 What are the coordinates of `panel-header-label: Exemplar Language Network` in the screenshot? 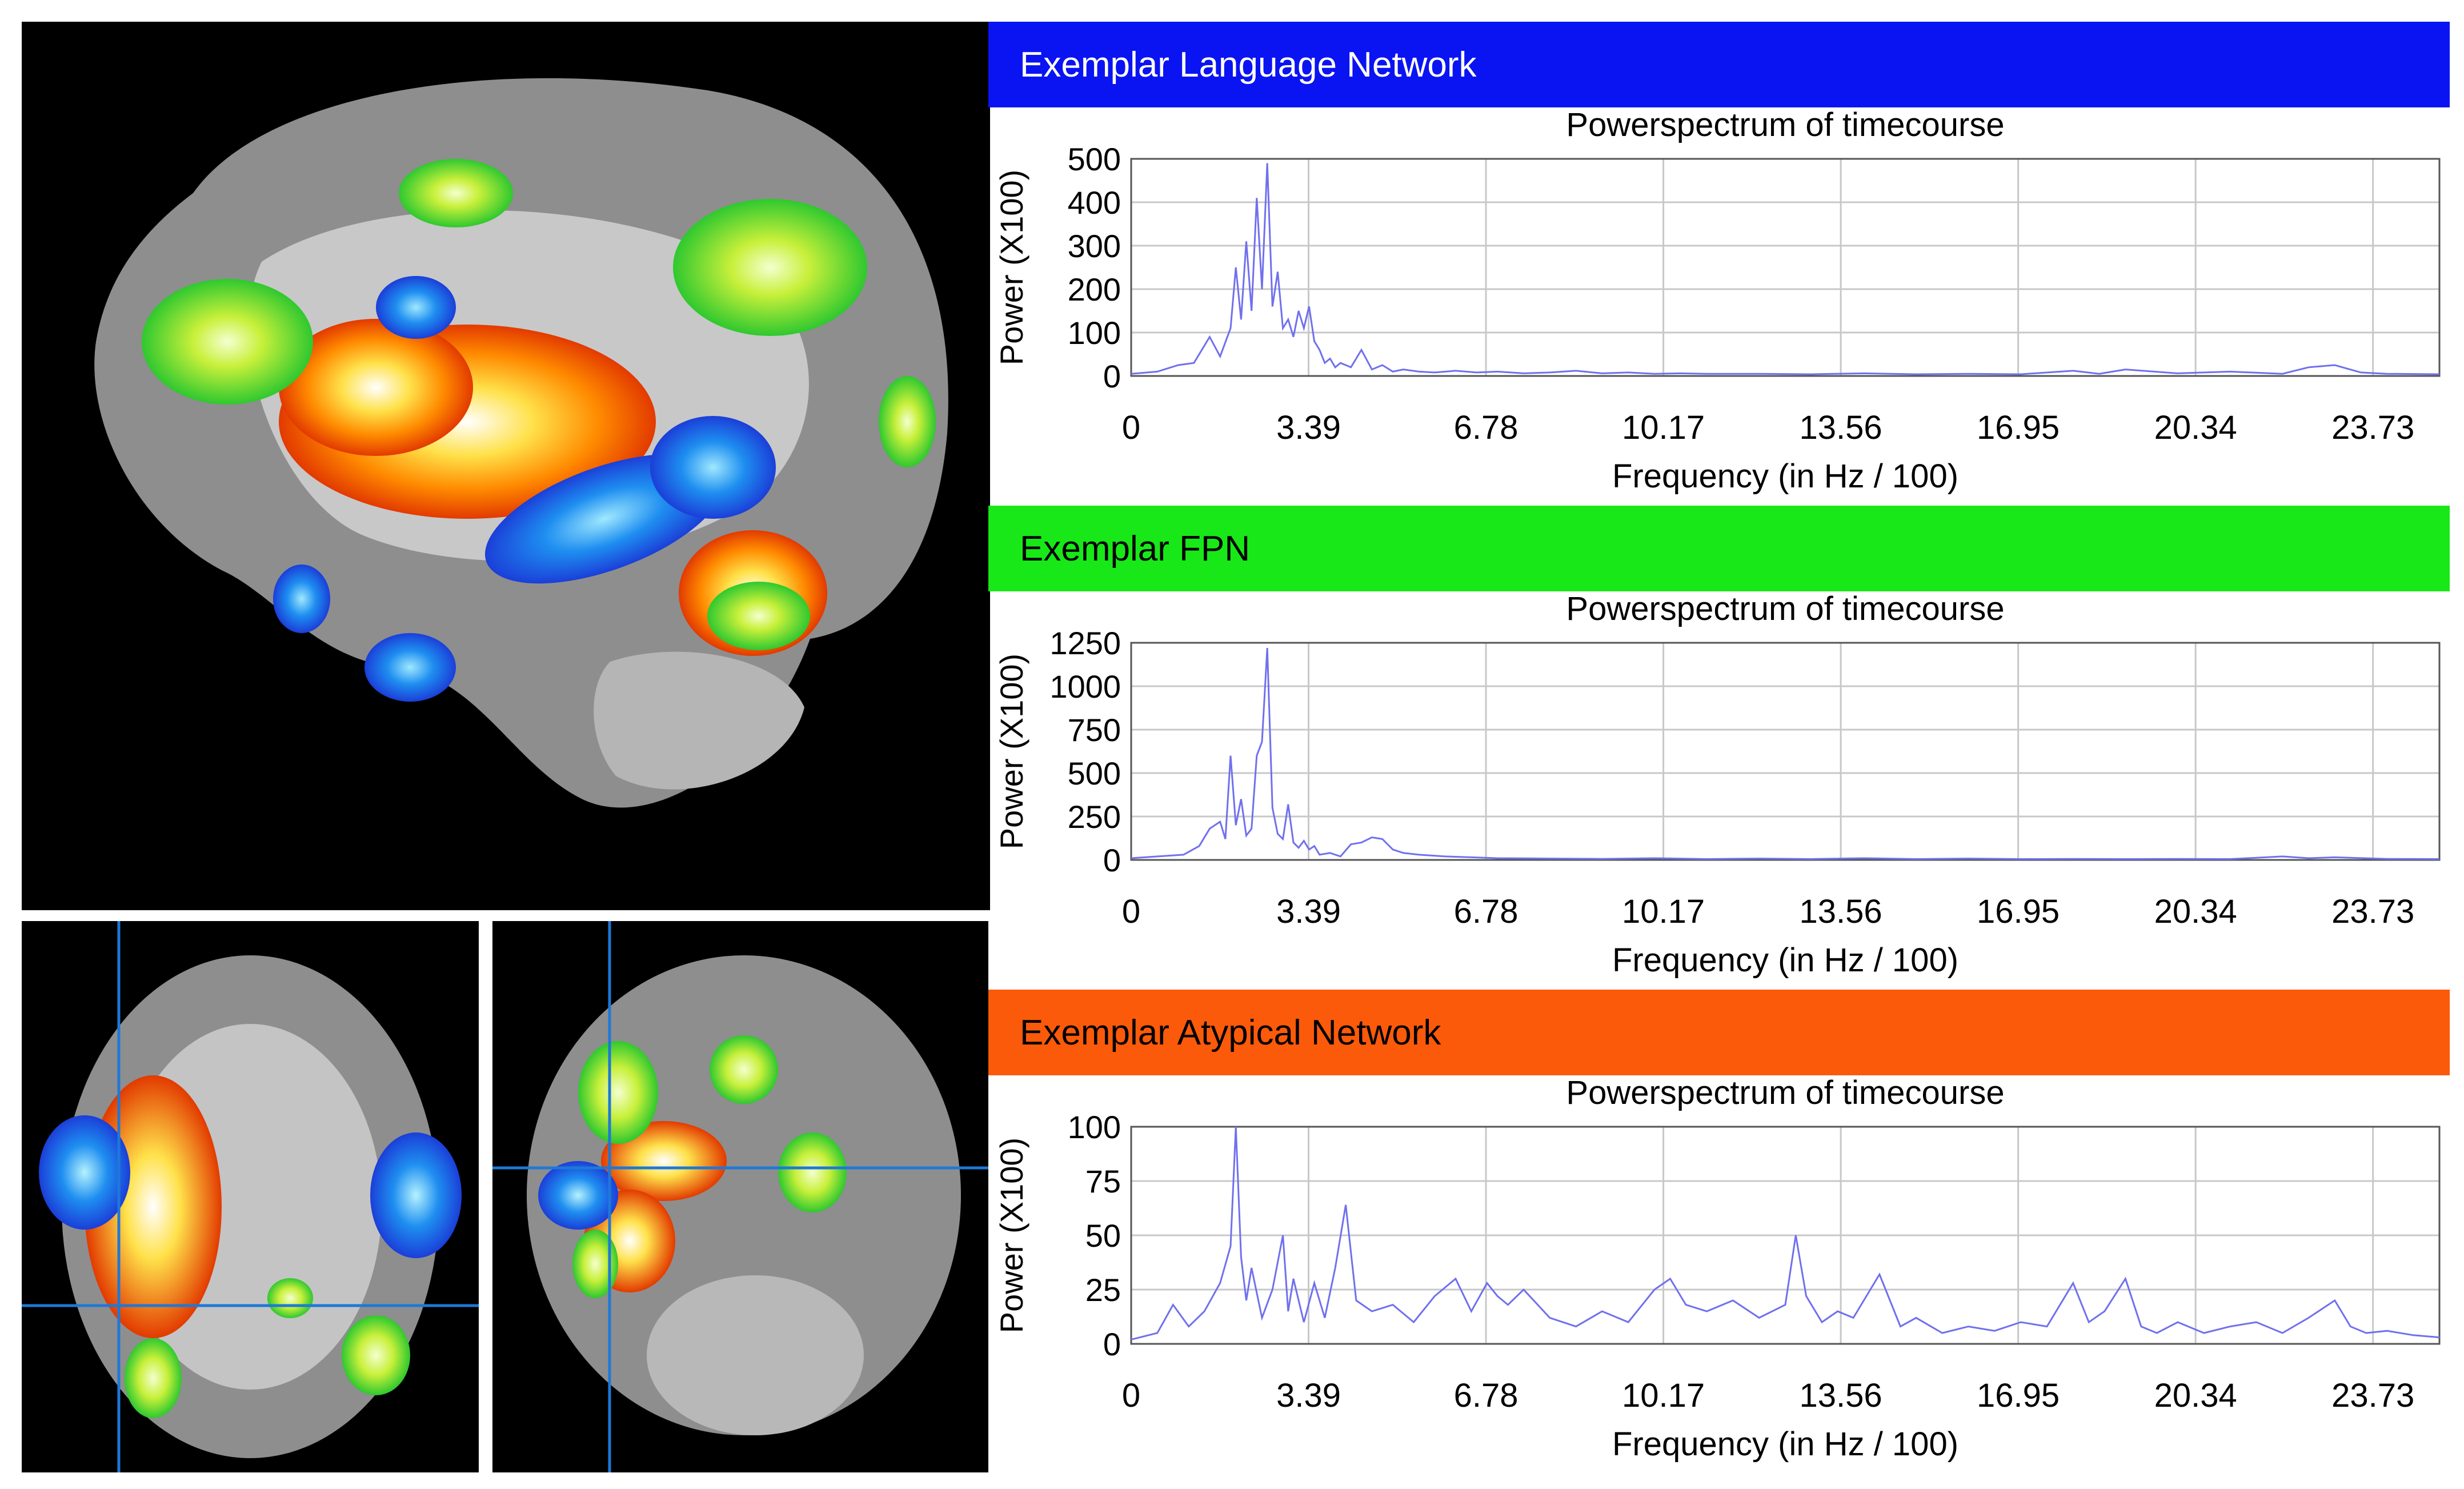 It's located at (1248, 65).